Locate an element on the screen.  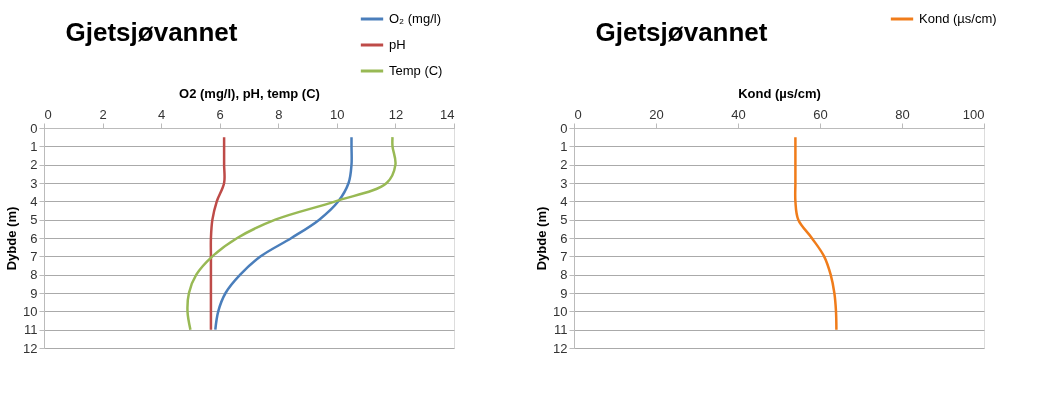
x-tick-label: 100 is located at coordinates (973, 114).